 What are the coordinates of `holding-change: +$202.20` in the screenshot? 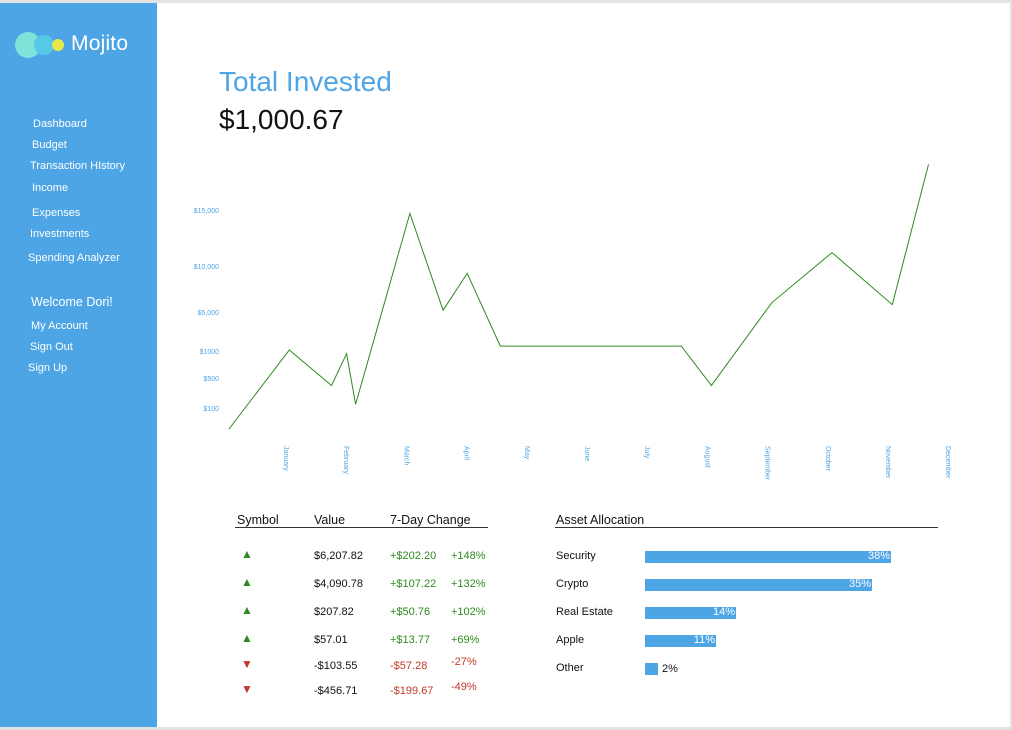 It's located at (413, 556).